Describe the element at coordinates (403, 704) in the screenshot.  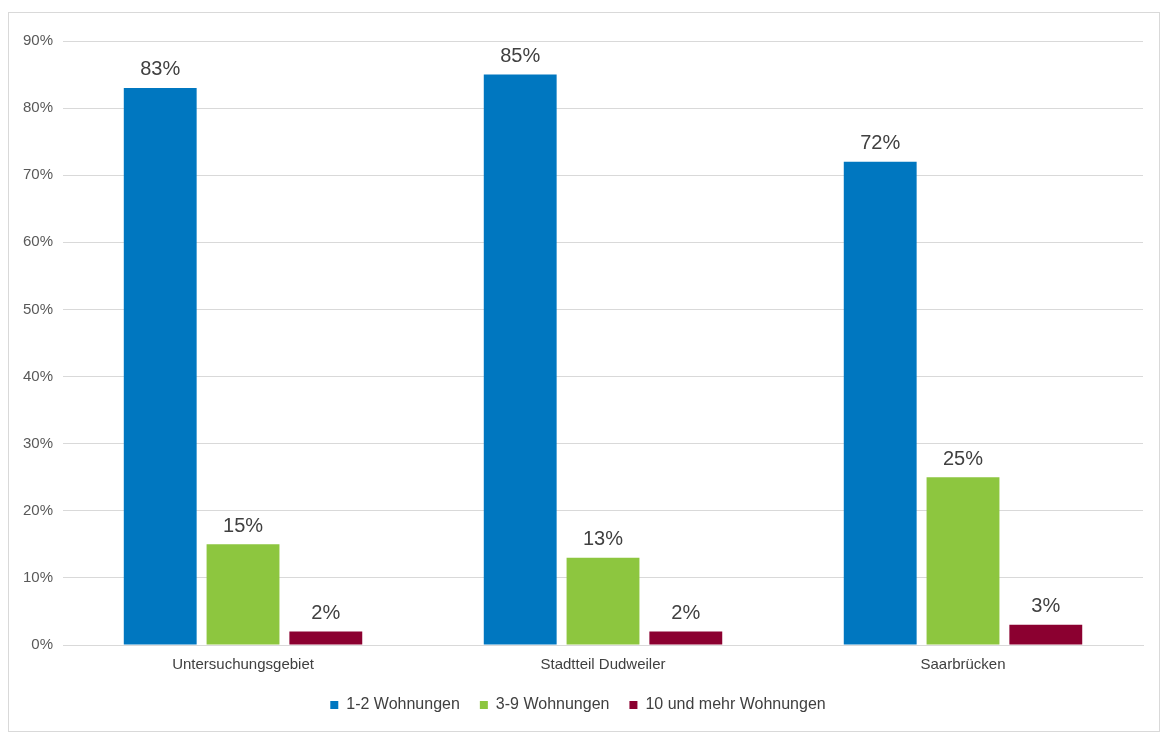
I see `legend-label: 1-2 Wohnungen` at that location.